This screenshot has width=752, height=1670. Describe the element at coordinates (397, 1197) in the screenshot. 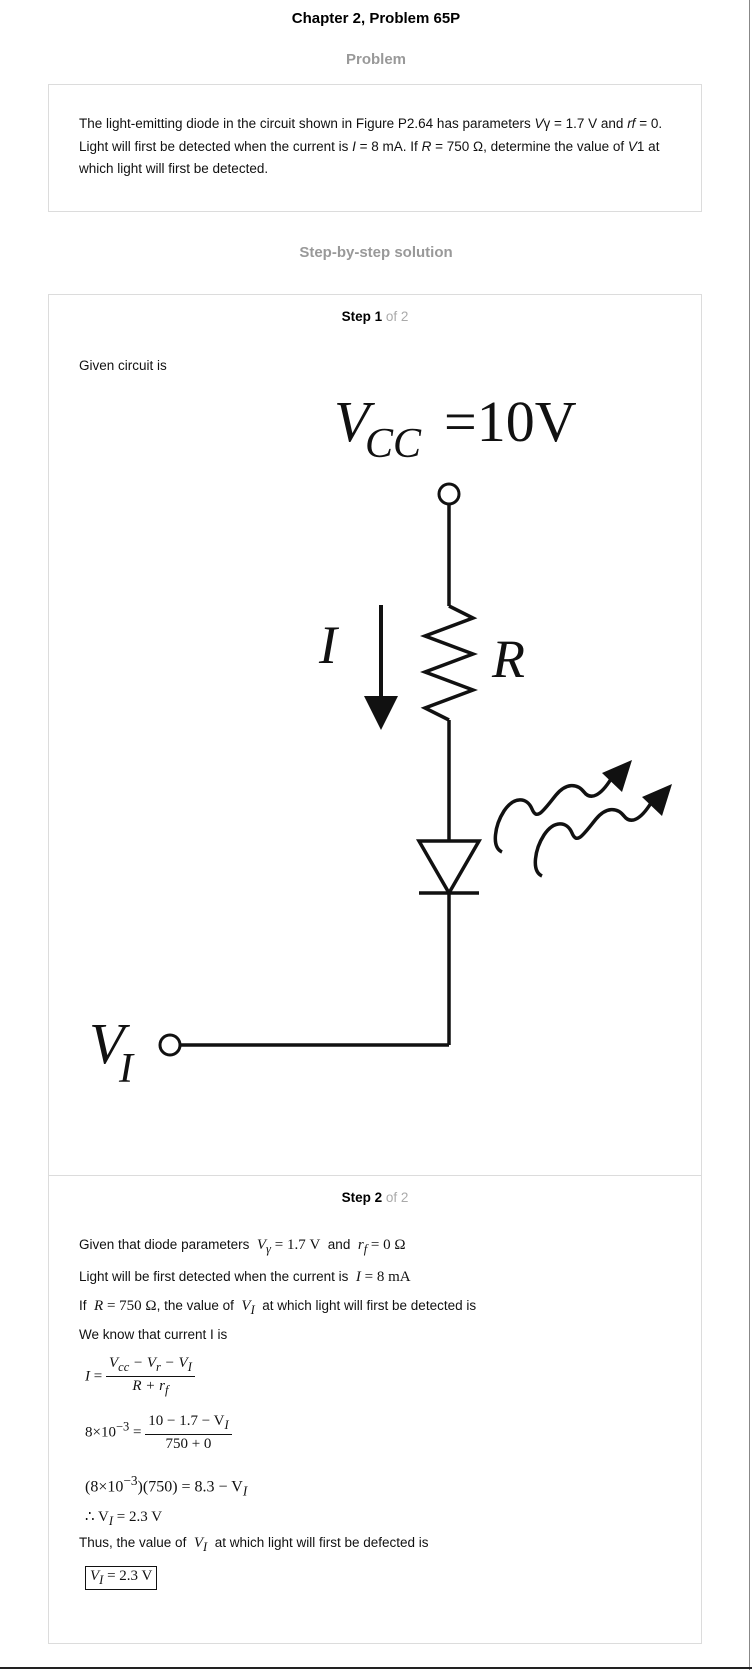

I see `step2-of: of 2` at that location.